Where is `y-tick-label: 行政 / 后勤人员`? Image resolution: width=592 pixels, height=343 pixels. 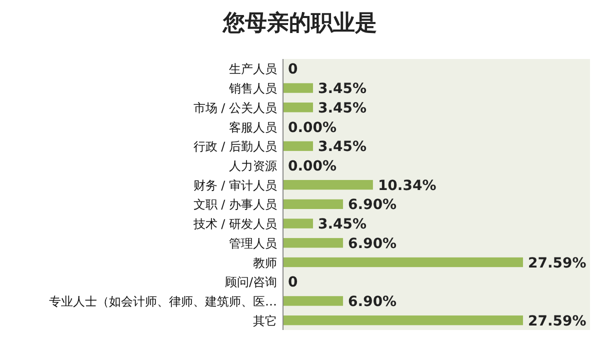
y-tick-label: 行政 / 后勤人员 is located at coordinates (235, 147).